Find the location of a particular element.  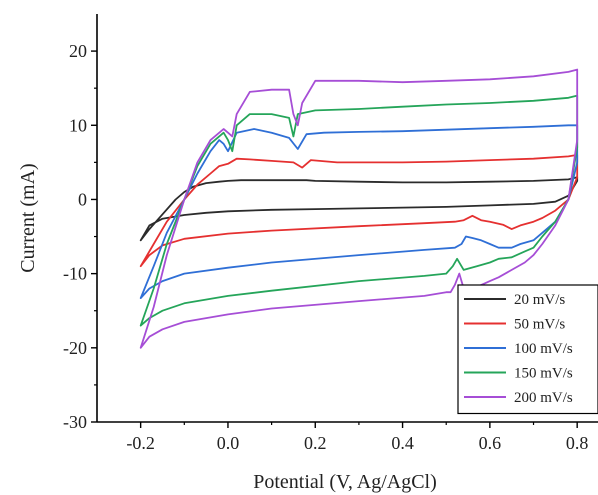

y-tick-label: 0 is located at coordinates (82, 199).